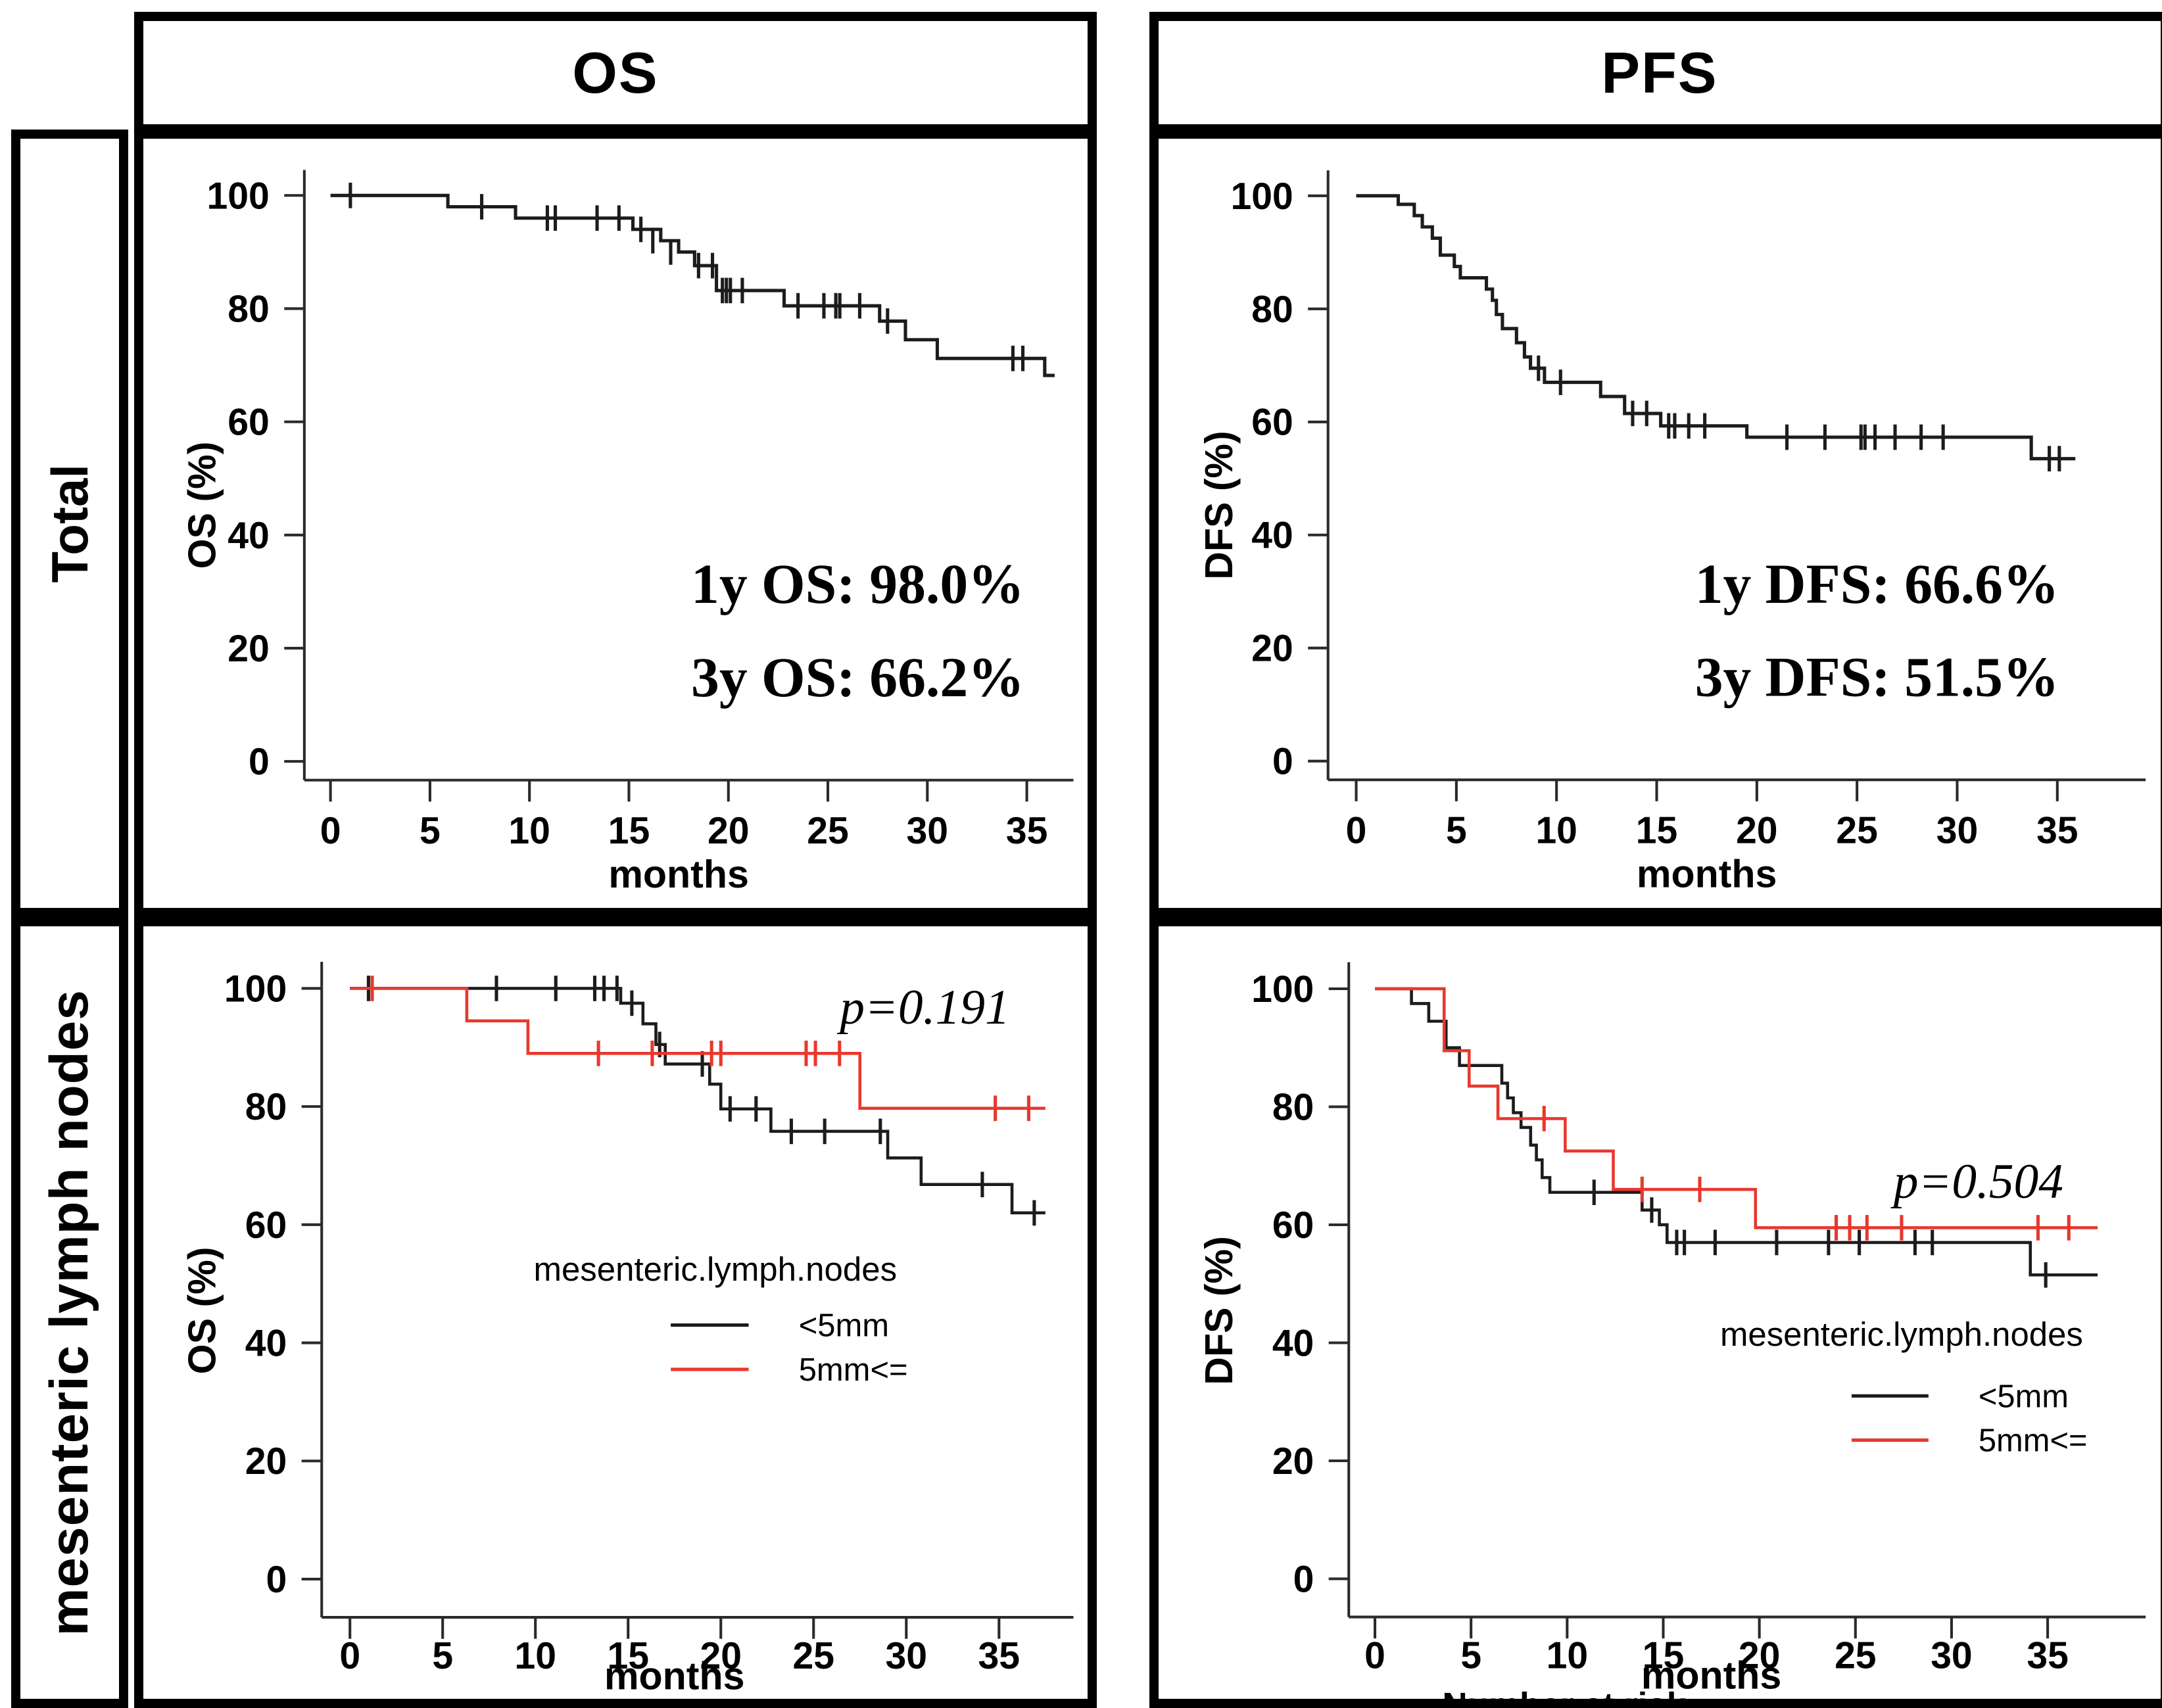 This screenshot has height=1708, width=2162. I want to click on number-at-risk-clipped: Number at risk, so click(1564, 1692).